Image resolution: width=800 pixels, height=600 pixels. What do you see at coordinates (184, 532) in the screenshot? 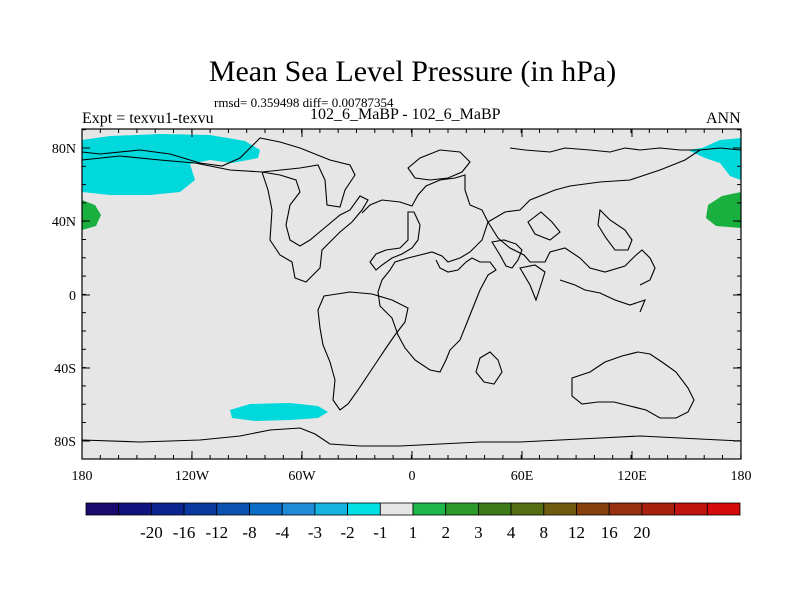
I see `colorbar-label: -16` at bounding box center [184, 532].